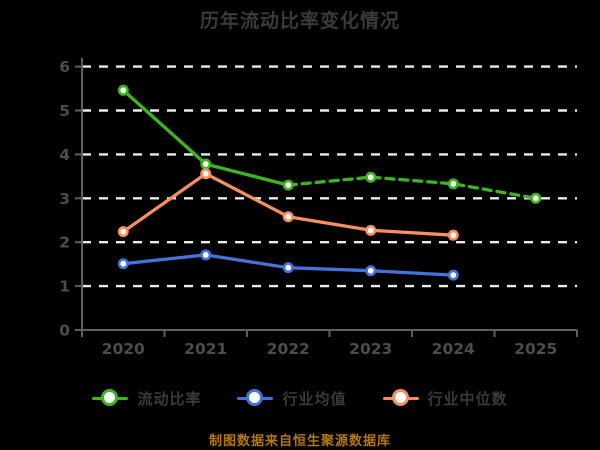 The height and width of the screenshot is (450, 600). I want to click on y-tick-label: 6, so click(64, 67).